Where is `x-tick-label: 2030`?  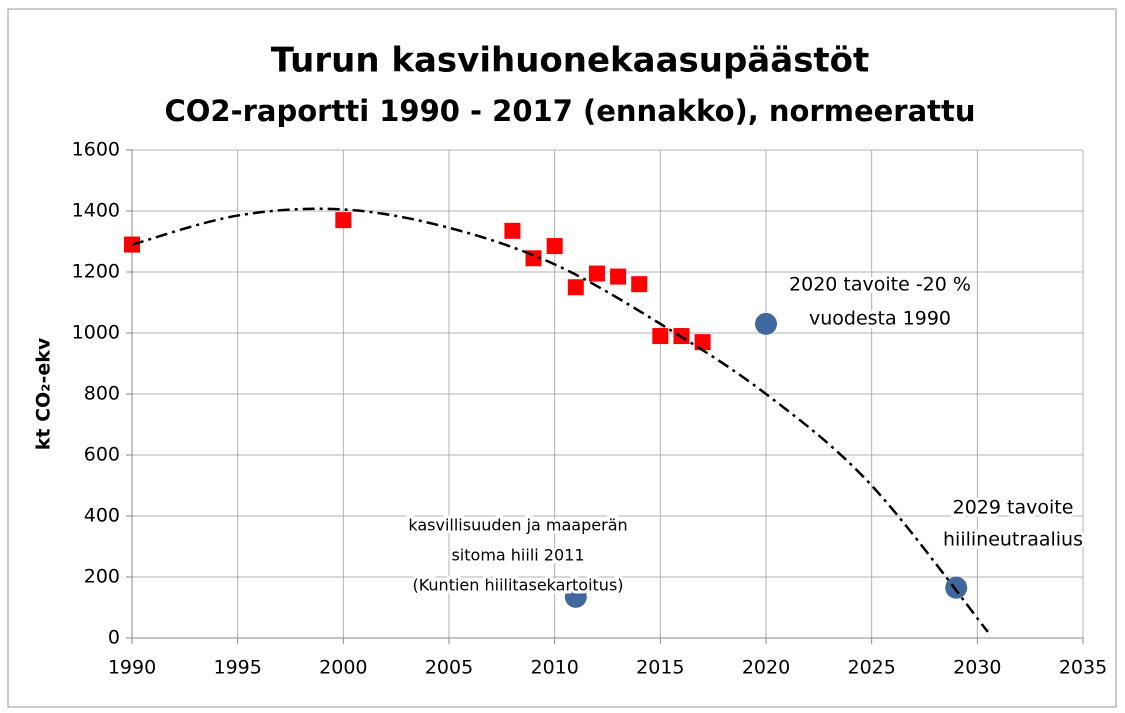
x-tick-label: 2030 is located at coordinates (977, 668).